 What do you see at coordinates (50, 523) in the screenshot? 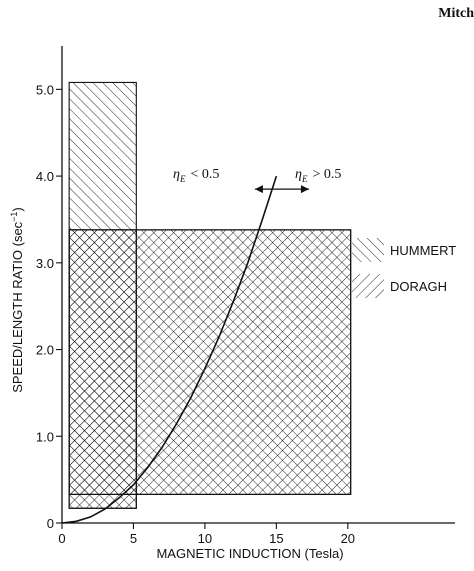
I see `y-tick-label-0: 0` at bounding box center [50, 523].